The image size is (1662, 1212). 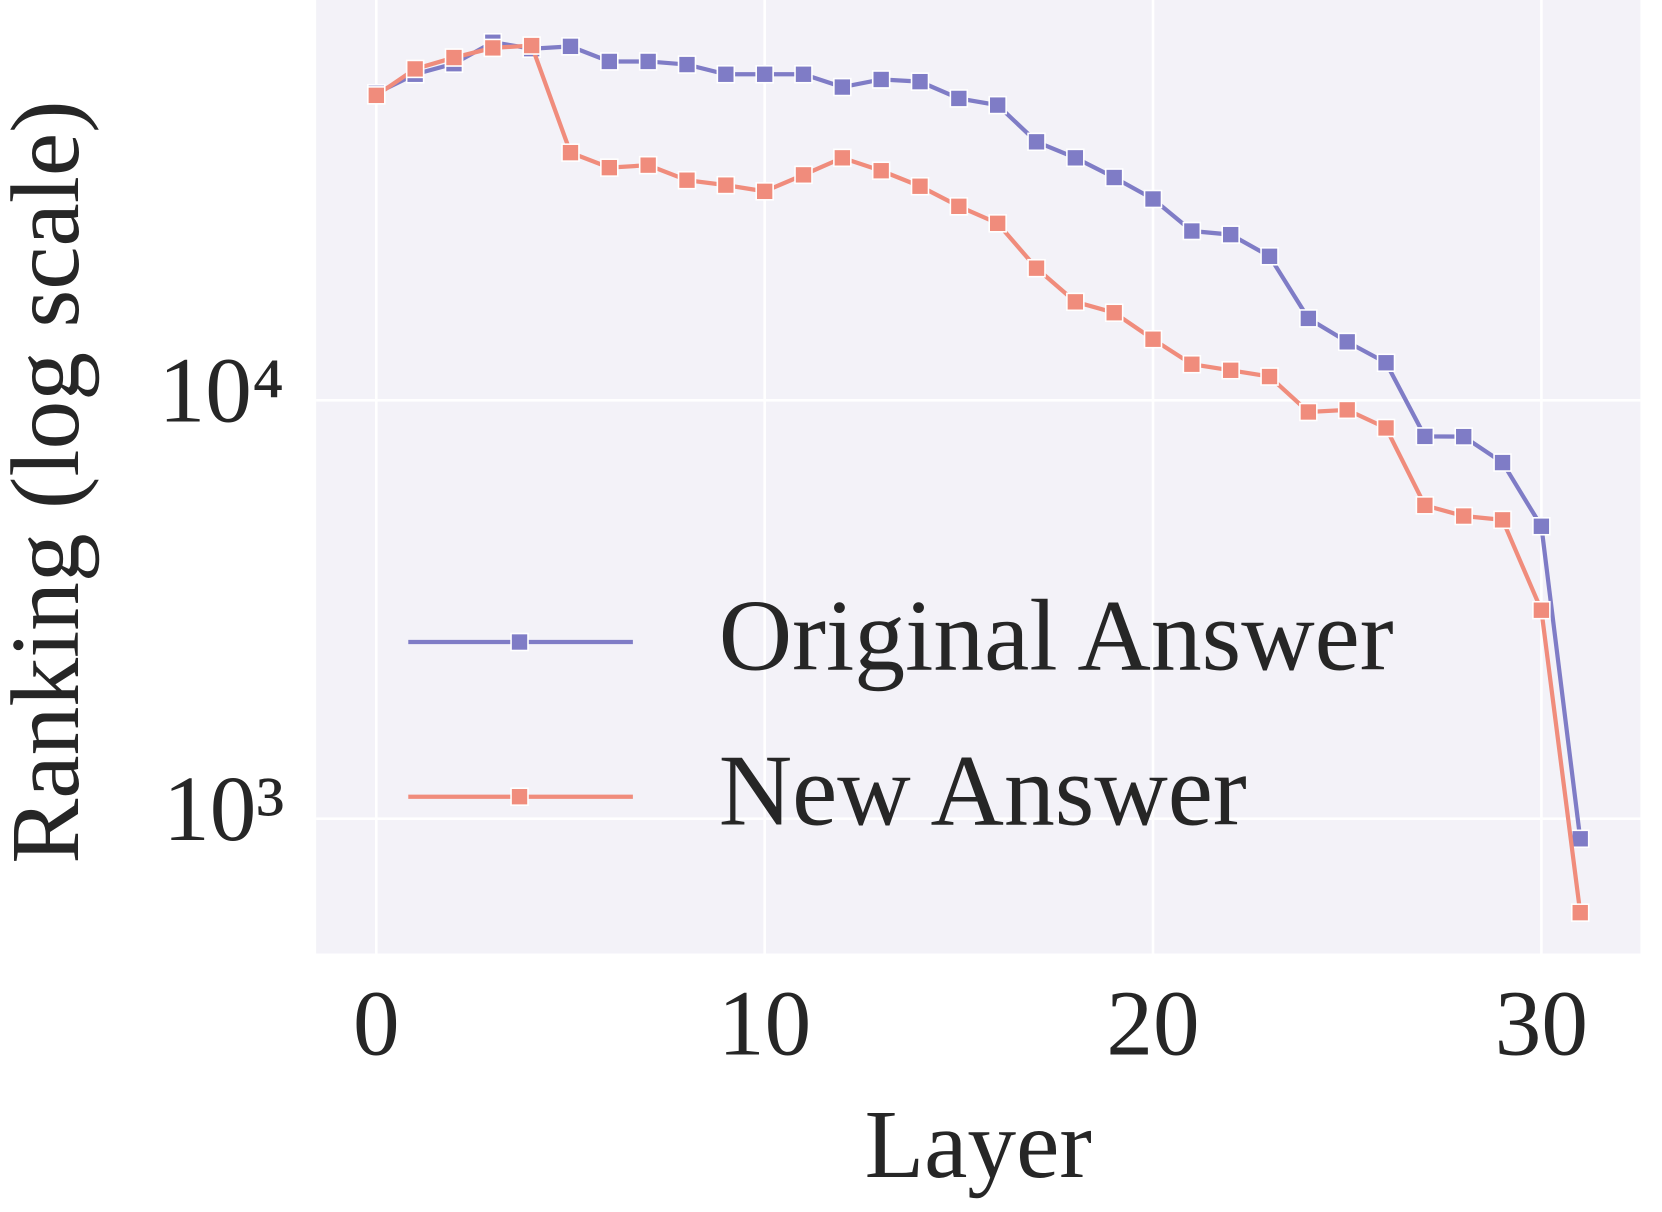 I want to click on x-tick-label: 30, so click(x=1541, y=1023).